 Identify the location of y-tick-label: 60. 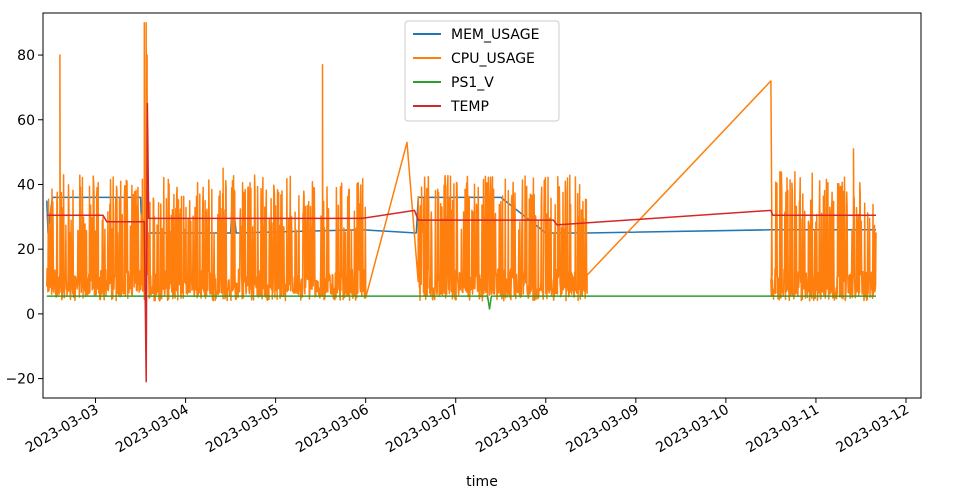
(26, 121).